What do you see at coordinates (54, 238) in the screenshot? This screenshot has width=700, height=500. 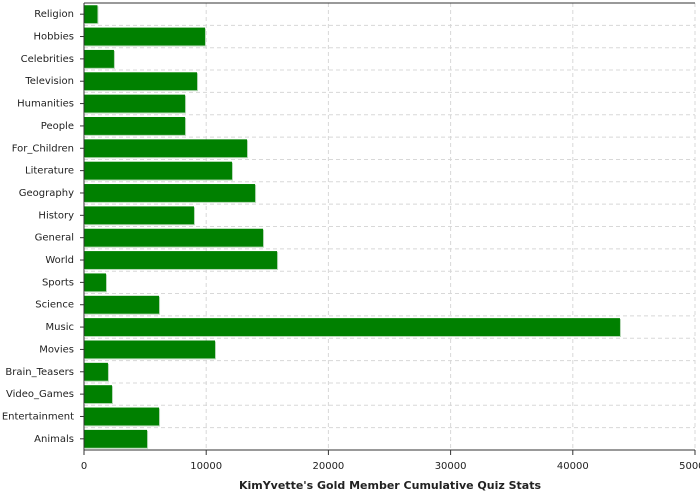 I see `y-tick-label: General` at bounding box center [54, 238].